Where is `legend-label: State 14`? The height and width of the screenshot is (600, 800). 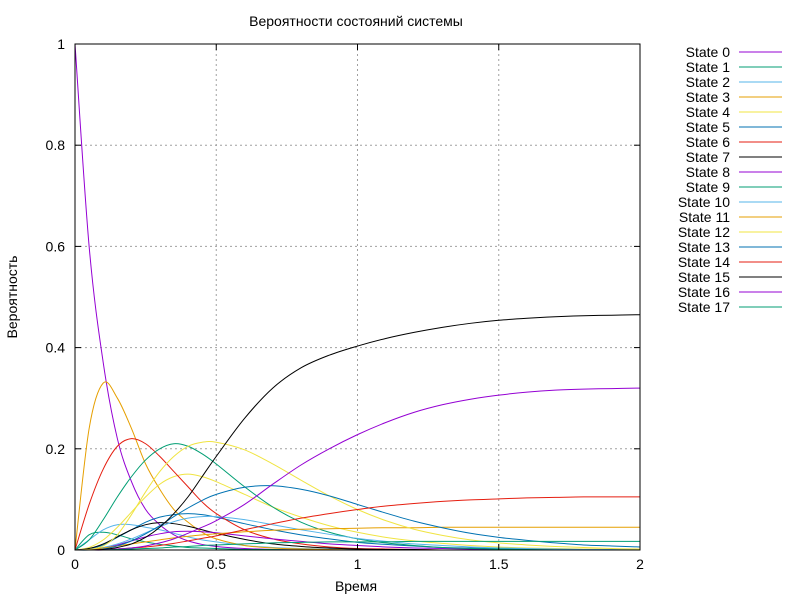 legend-label: State 14 is located at coordinates (704, 262).